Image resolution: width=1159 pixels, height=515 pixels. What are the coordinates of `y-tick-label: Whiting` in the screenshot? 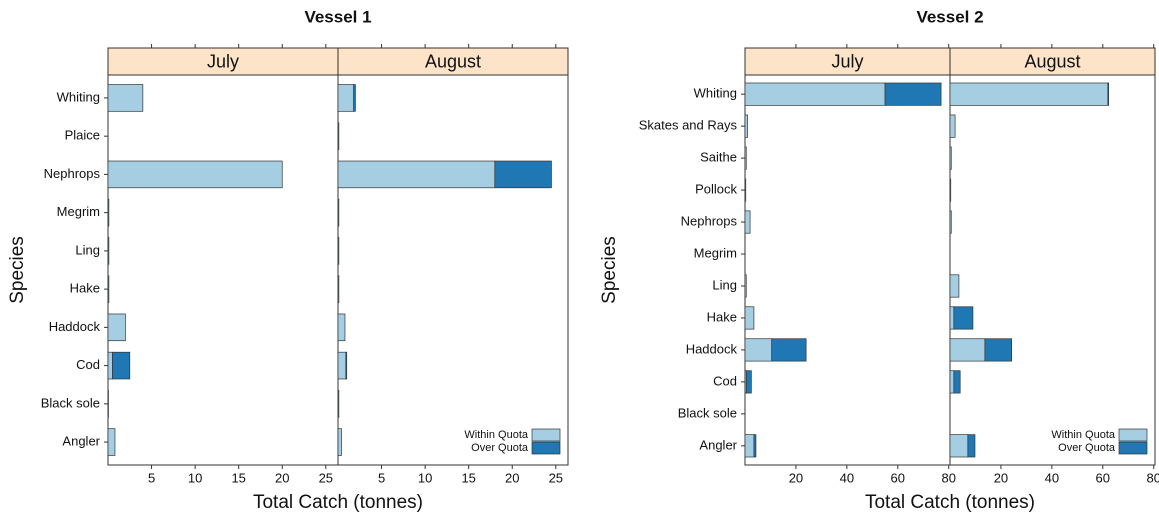 It's located at (715, 93).